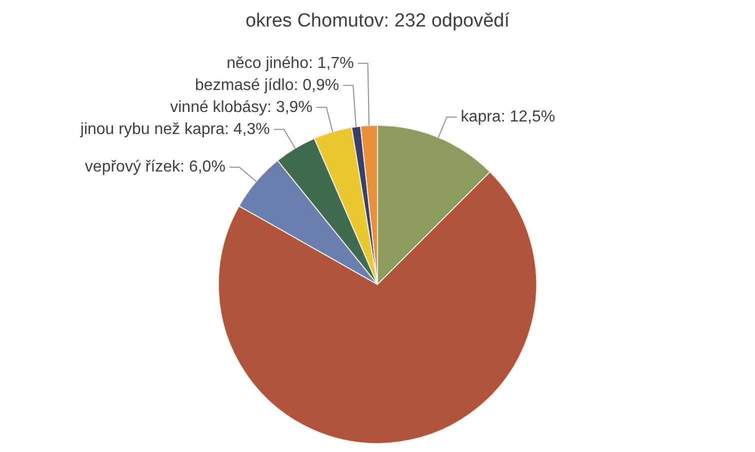  I want to click on slice-label: kapra: 12,5%, so click(508, 117).